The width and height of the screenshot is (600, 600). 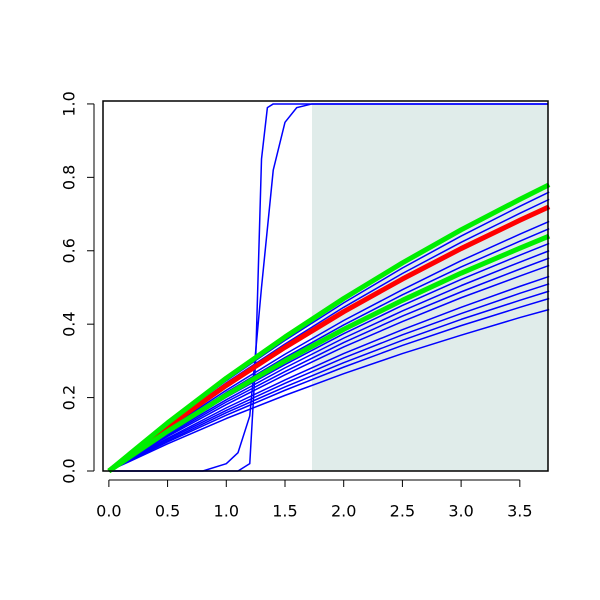 I want to click on x-tick-label: 0.0, so click(x=108, y=511).